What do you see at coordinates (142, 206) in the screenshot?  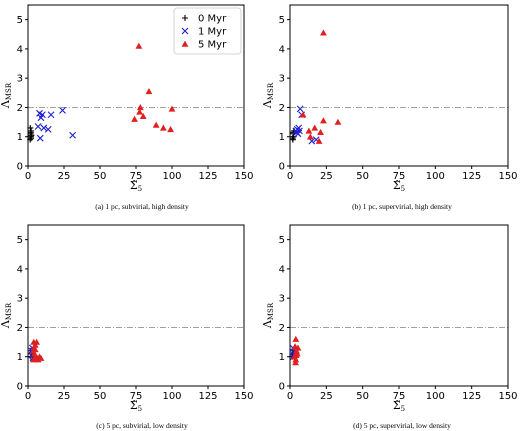 I see `panel-caption: (a) 1 pc, subvirial, high density` at bounding box center [142, 206].